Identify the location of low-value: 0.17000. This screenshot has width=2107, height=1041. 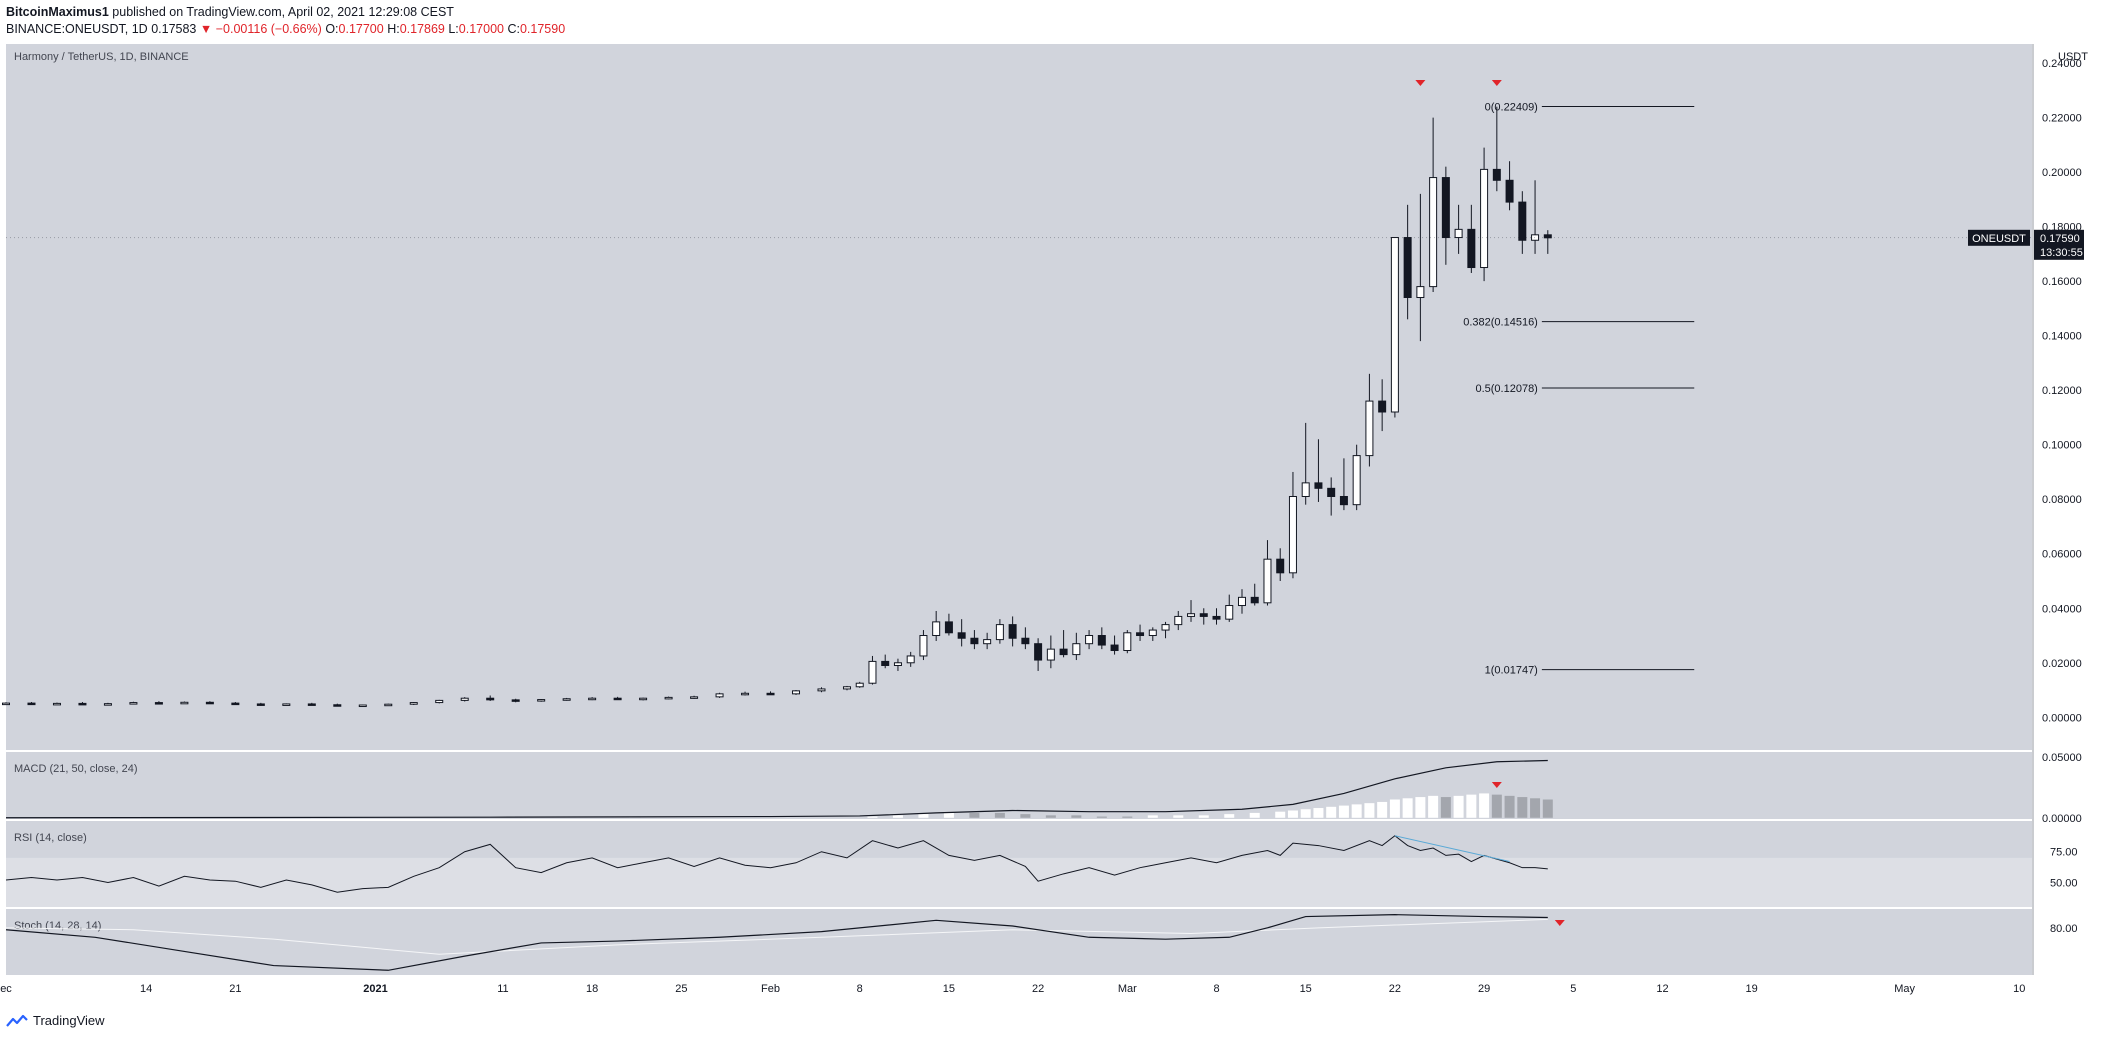
(481, 29).